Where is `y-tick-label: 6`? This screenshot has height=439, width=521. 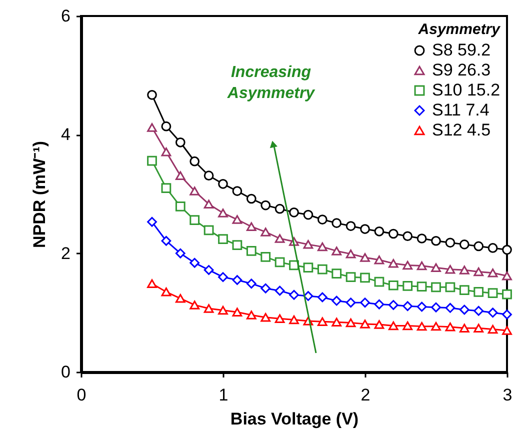 y-tick-label: 6 is located at coordinates (65, 16).